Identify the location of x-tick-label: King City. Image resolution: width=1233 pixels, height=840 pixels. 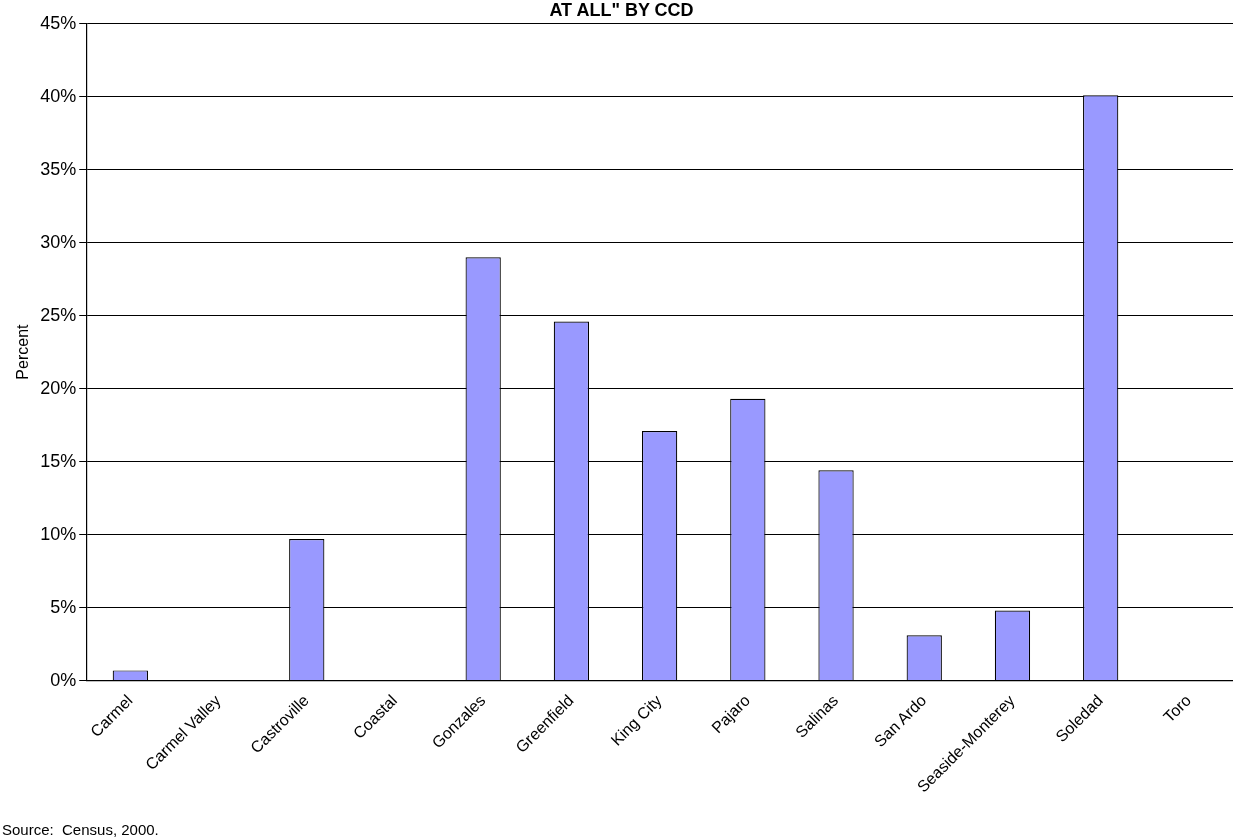
(636, 720).